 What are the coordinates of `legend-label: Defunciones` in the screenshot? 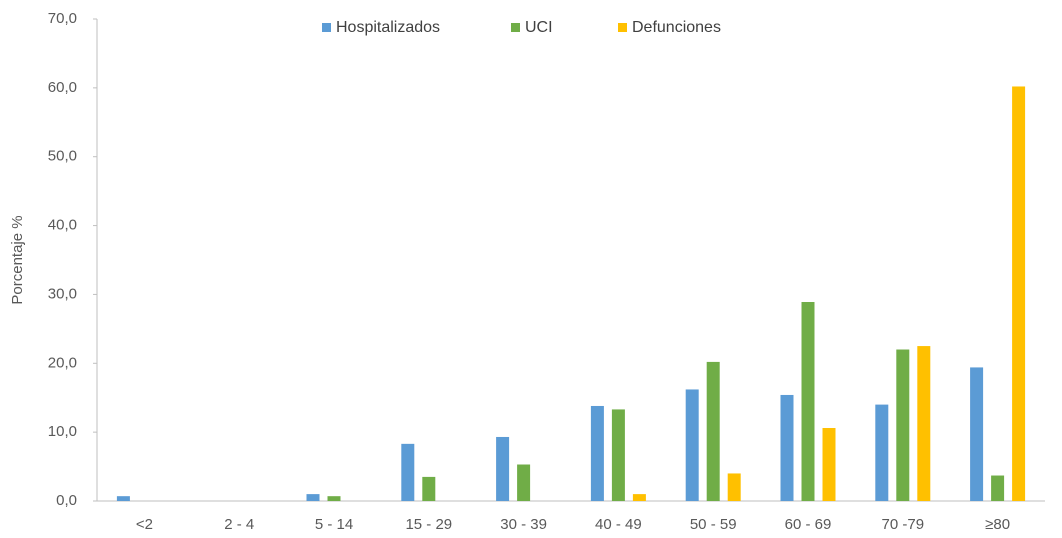 It's located at (676, 27).